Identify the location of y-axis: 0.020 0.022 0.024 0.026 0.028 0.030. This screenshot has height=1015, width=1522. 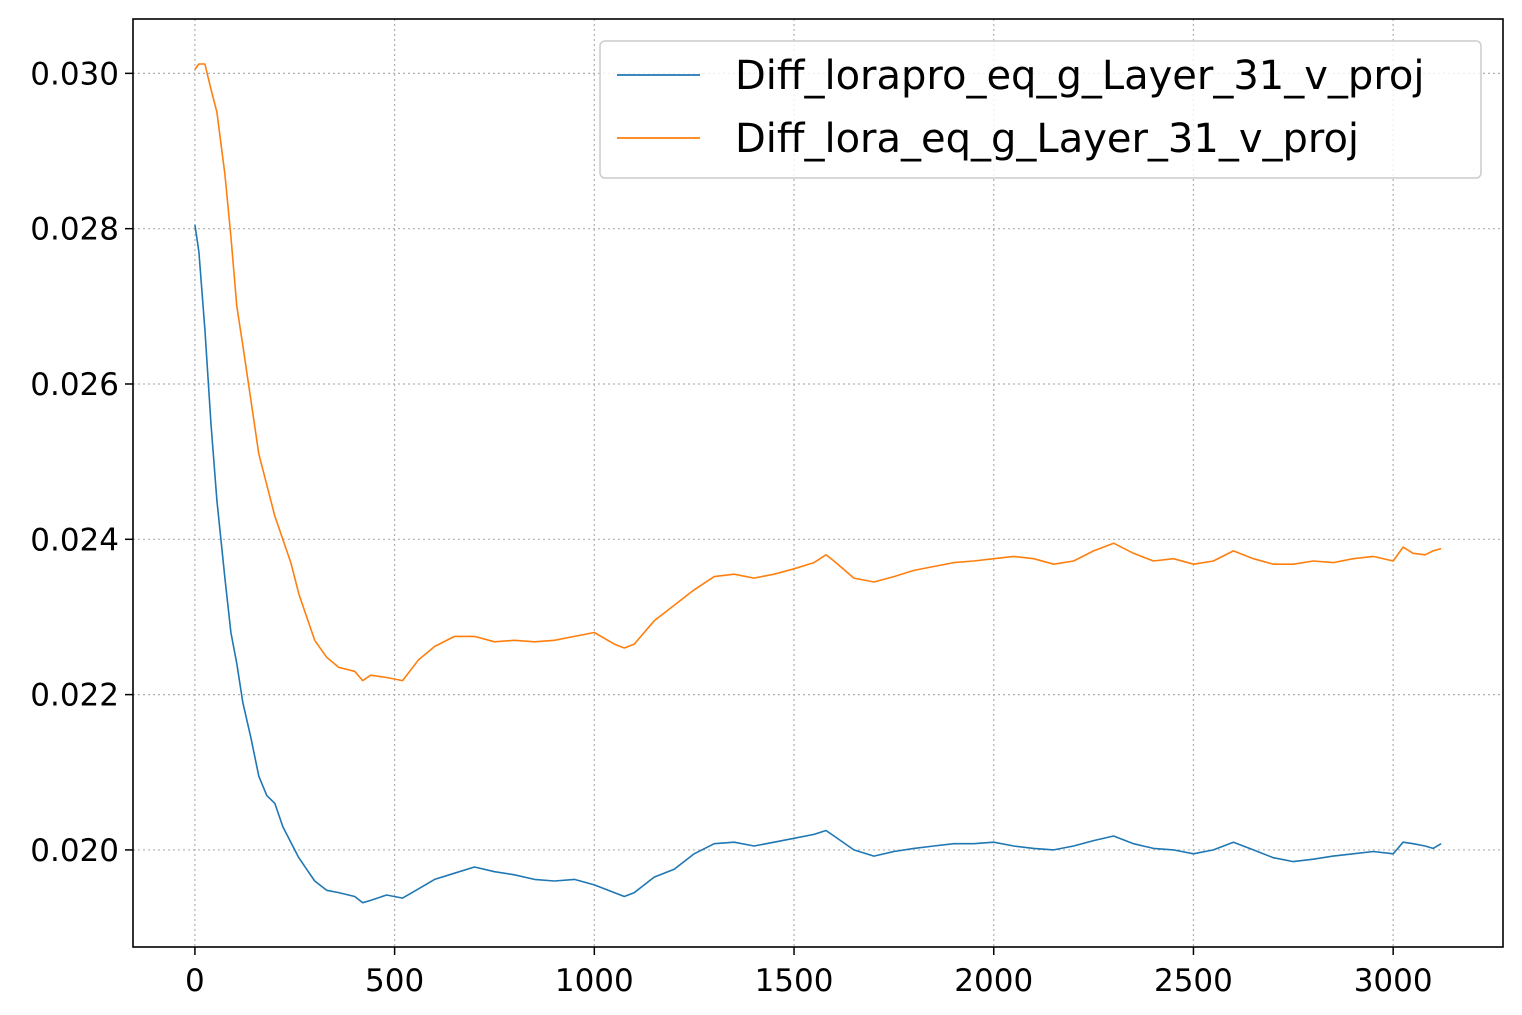
(81, 462).